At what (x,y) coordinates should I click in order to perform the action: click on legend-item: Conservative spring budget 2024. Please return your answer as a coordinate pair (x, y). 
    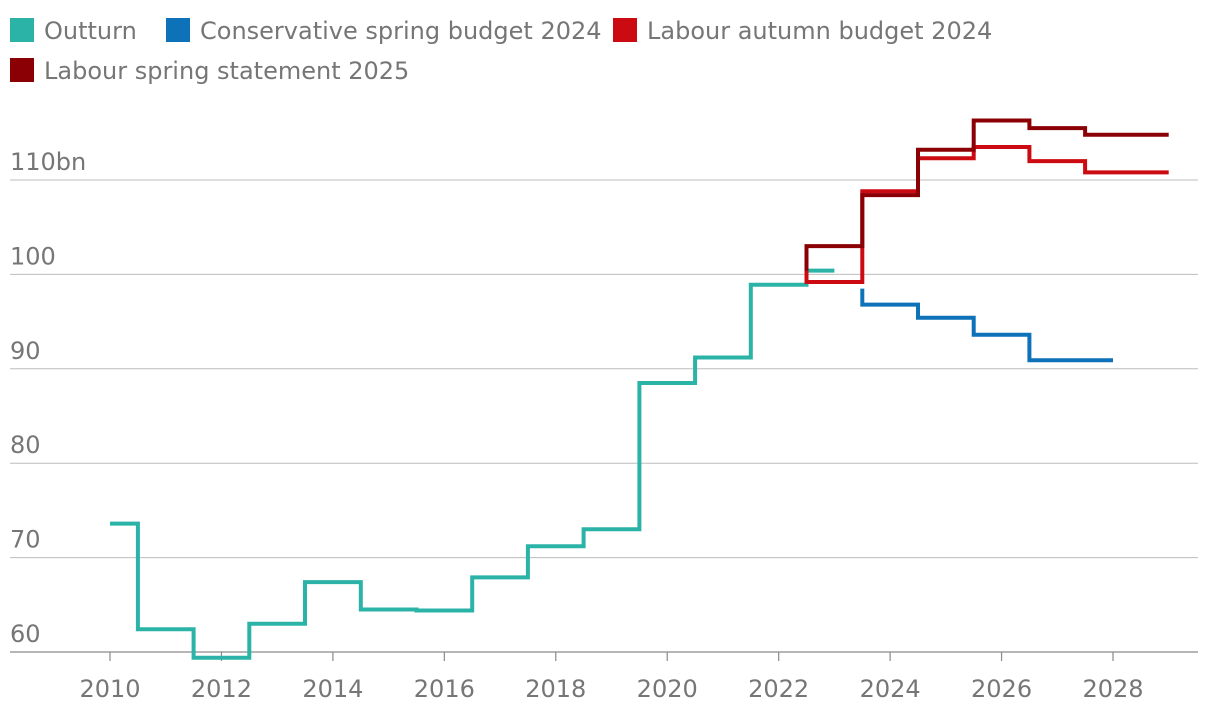
    Looking at the image, I should click on (384, 31).